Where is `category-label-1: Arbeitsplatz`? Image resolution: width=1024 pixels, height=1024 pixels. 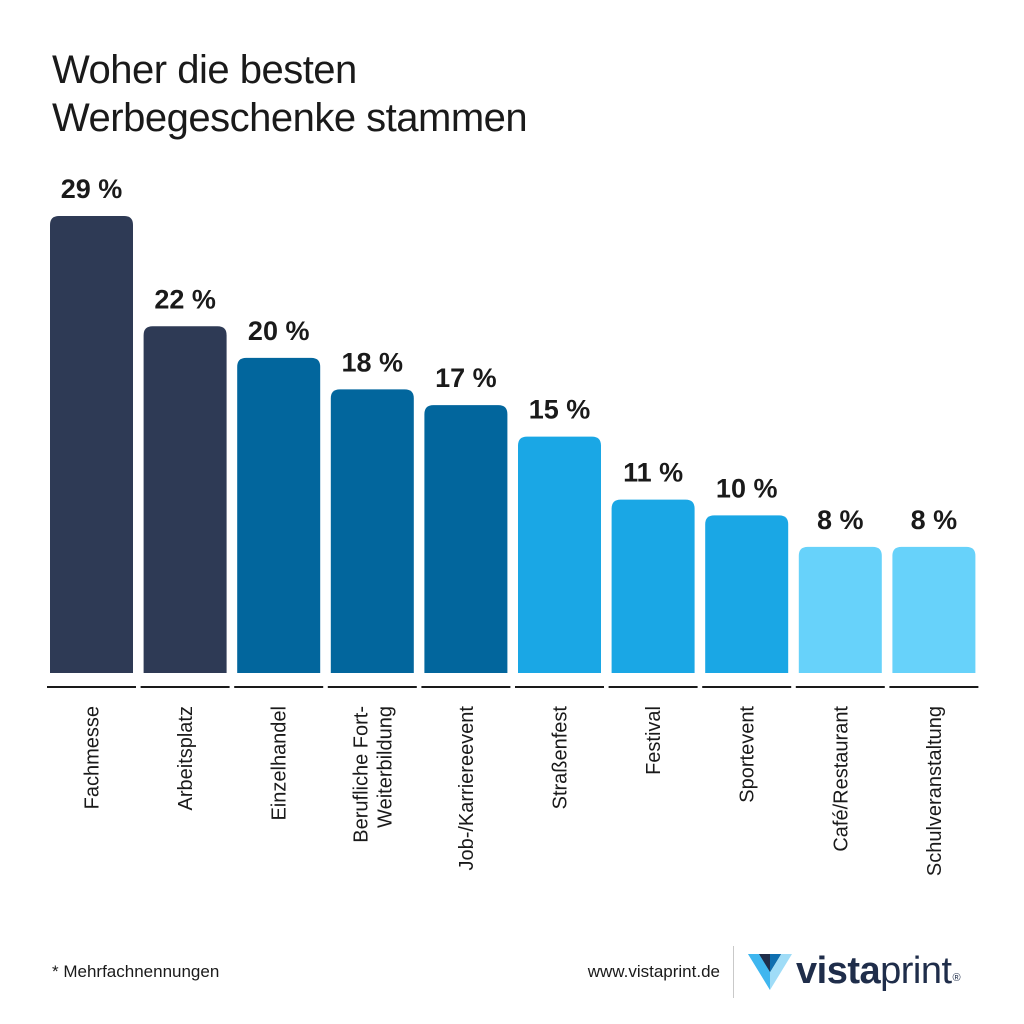
category-label-1: Arbeitsplatz is located at coordinates (186, 758).